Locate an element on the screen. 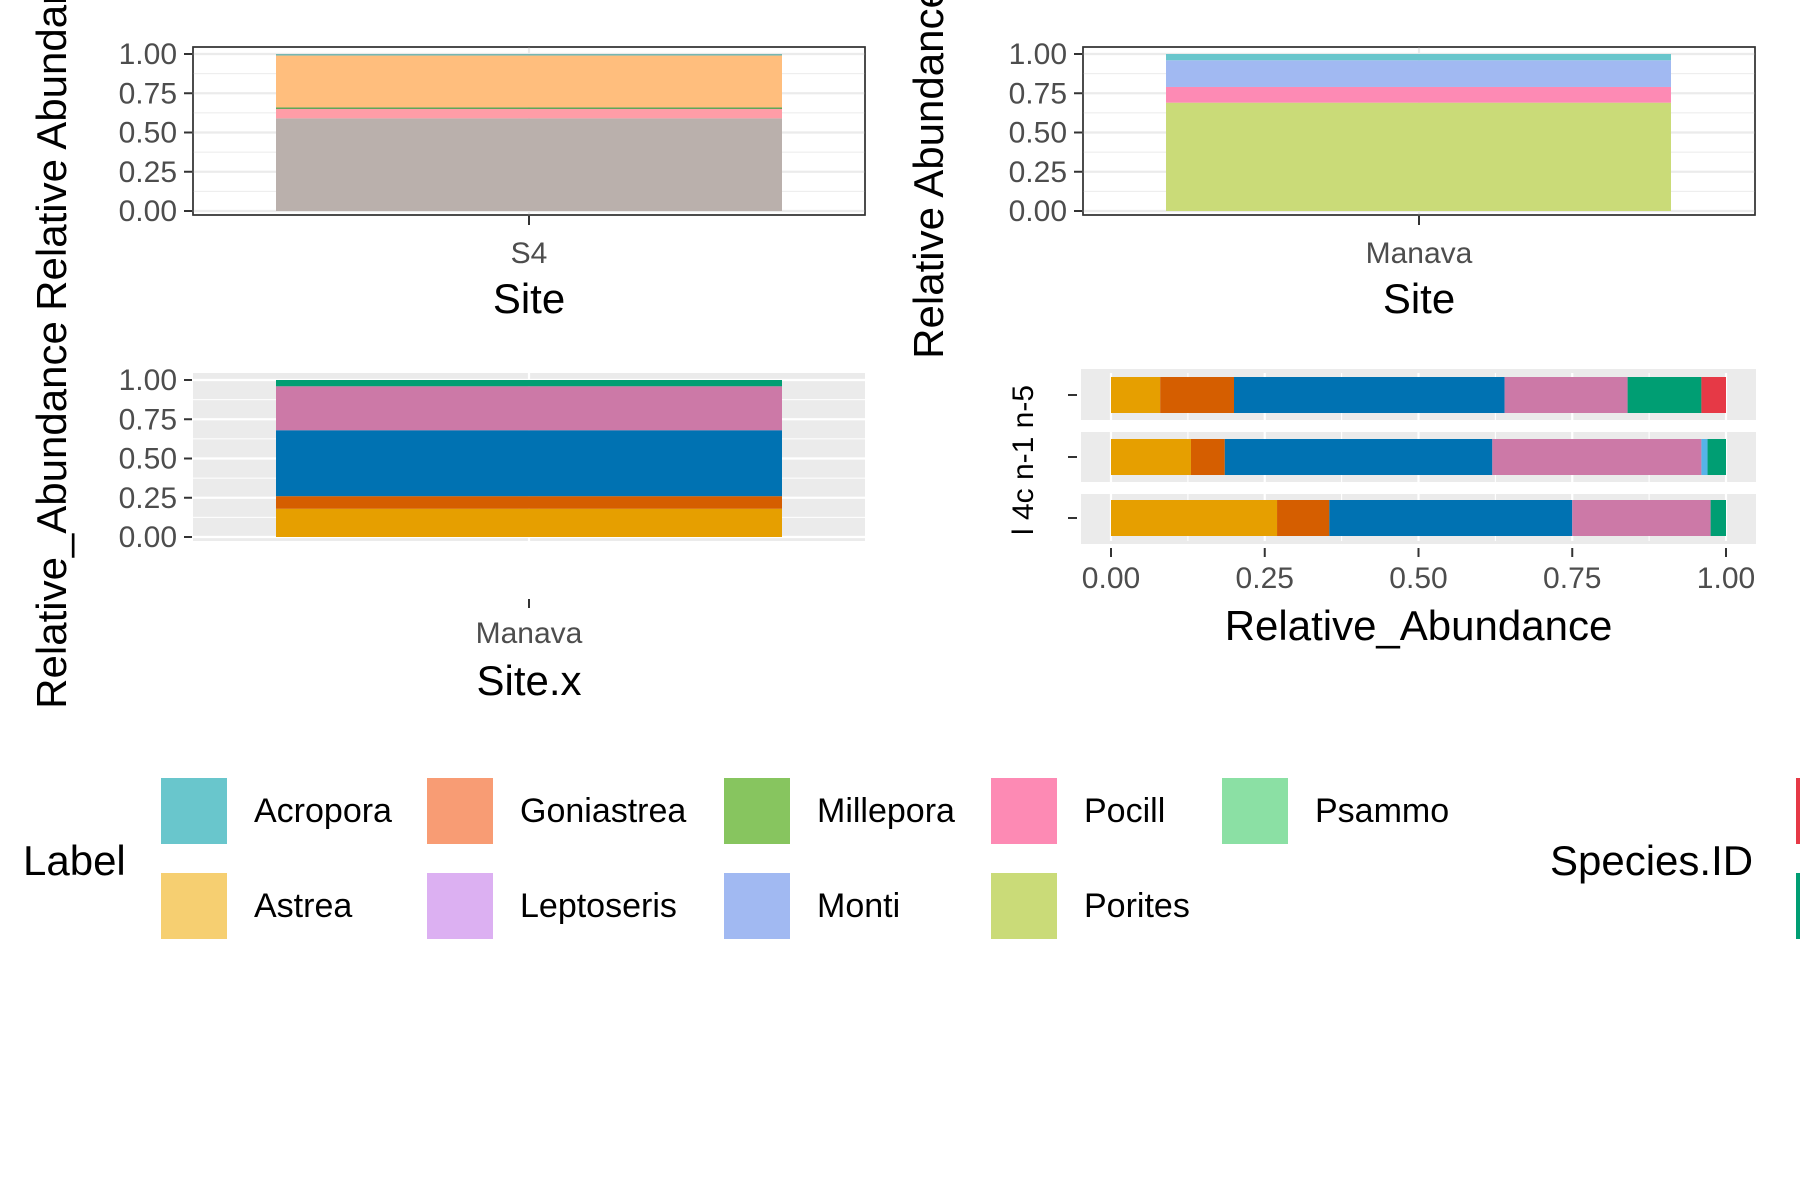 The width and height of the screenshot is (1800, 1200). x-axis-title: Site.x is located at coordinates (528, 680).